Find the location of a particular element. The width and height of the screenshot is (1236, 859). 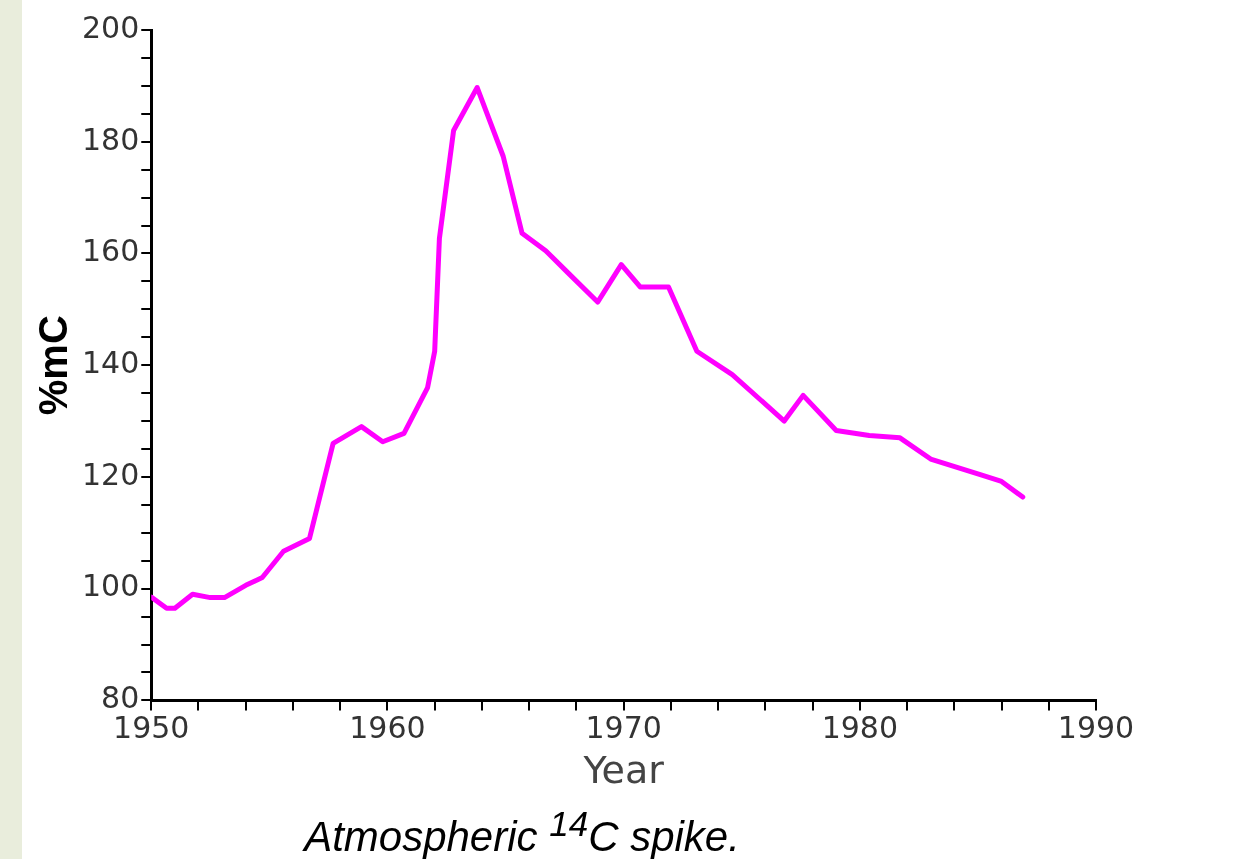

y-tick-label: 100 is located at coordinates (111, 586).